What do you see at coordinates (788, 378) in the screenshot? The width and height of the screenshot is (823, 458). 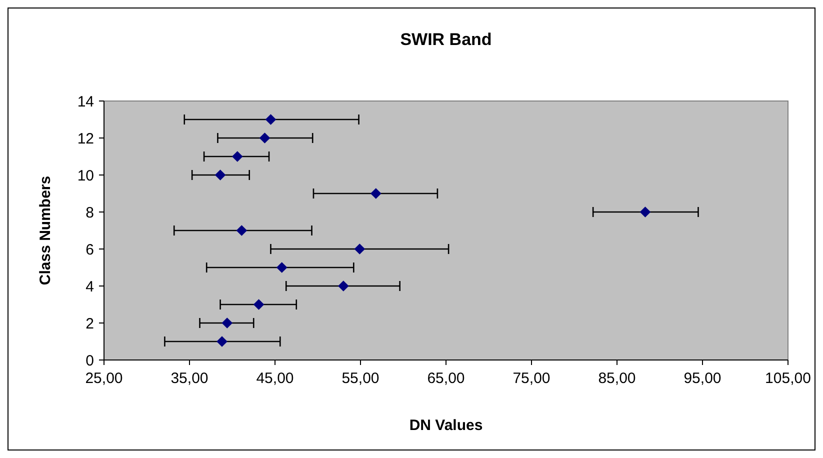 I see `x-tick-label: 105,00` at bounding box center [788, 378].